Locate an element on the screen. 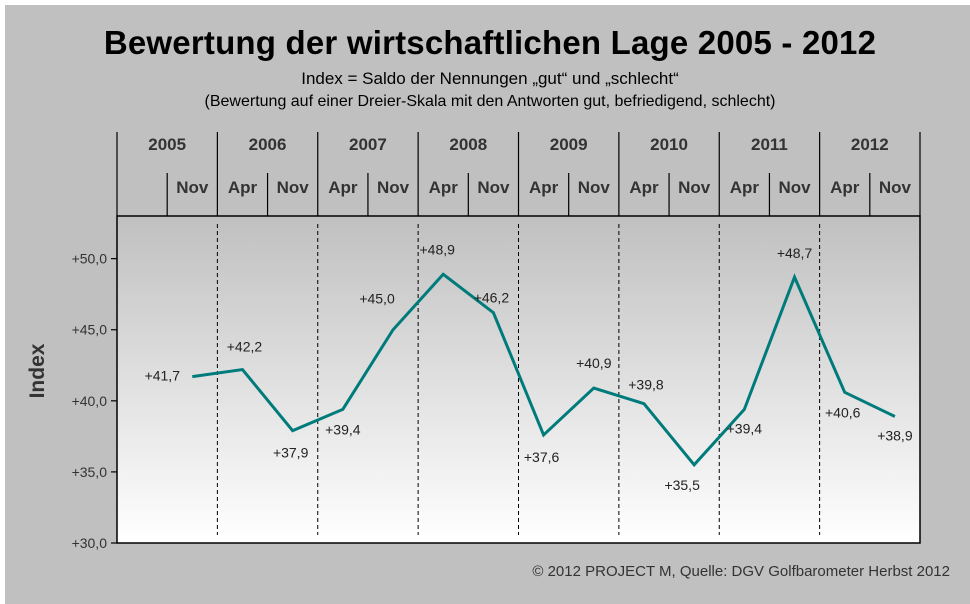  year-label: 2010 is located at coordinates (669, 144).